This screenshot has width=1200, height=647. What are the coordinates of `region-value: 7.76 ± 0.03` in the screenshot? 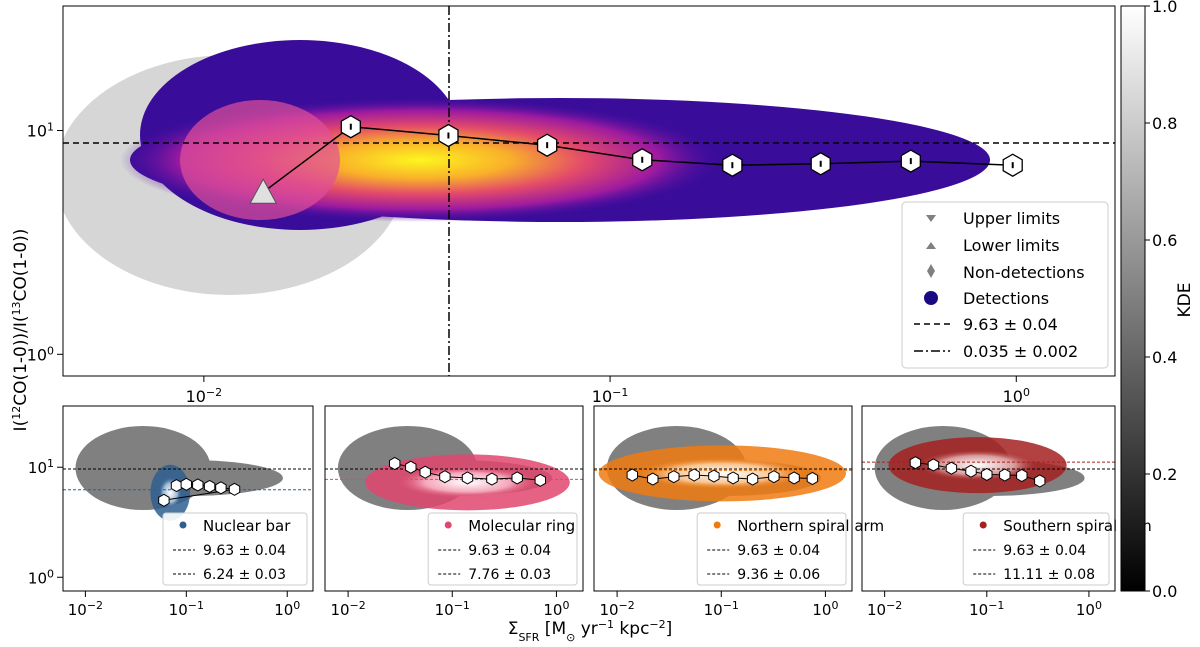 It's located at (509, 575).